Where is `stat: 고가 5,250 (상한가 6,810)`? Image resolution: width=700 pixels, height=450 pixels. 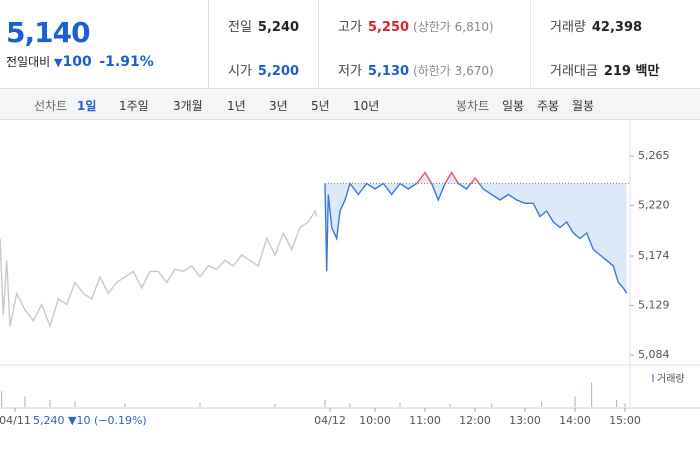 stat: 고가 5,250 (상한가 6,810) is located at coordinates (416, 25).